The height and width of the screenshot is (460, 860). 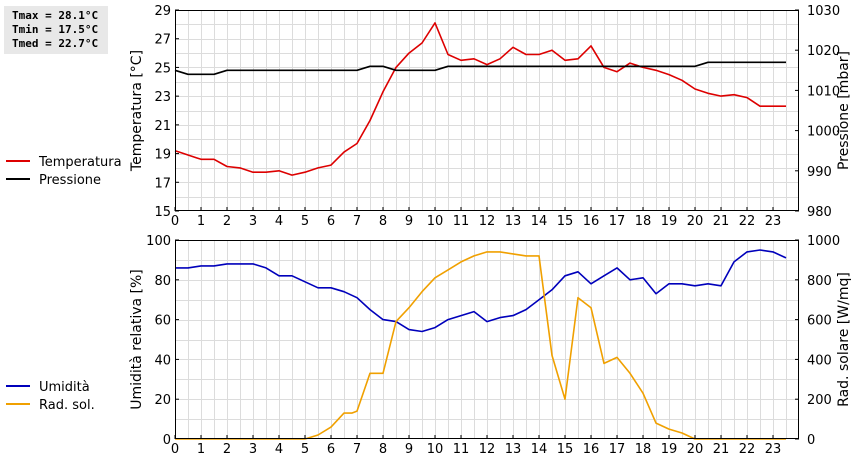 I want to click on y-tick-label: 80, so click(x=162, y=281).